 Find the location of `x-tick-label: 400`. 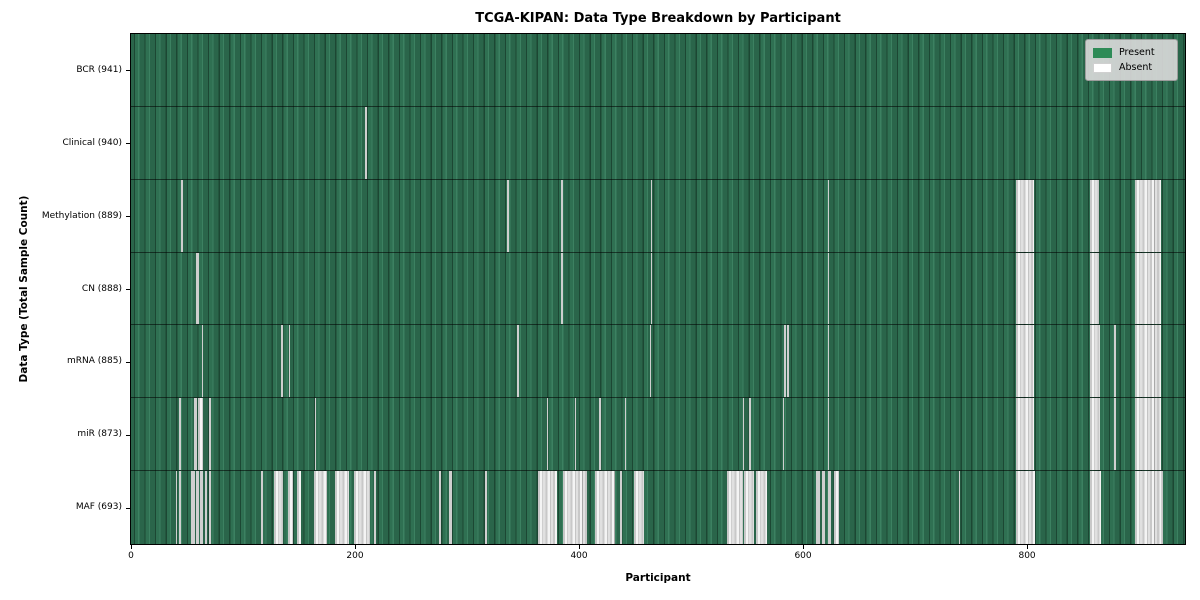

x-tick-label: 400 is located at coordinates (579, 556).